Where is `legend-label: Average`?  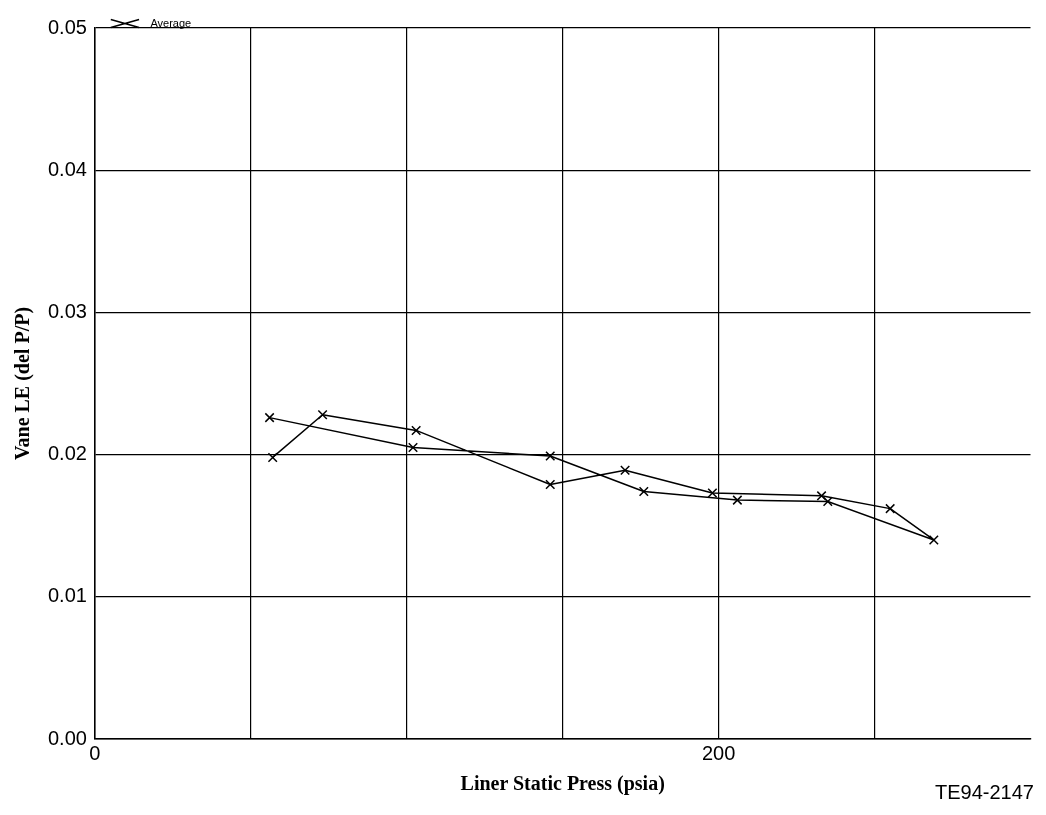 legend-label: Average is located at coordinates (171, 22).